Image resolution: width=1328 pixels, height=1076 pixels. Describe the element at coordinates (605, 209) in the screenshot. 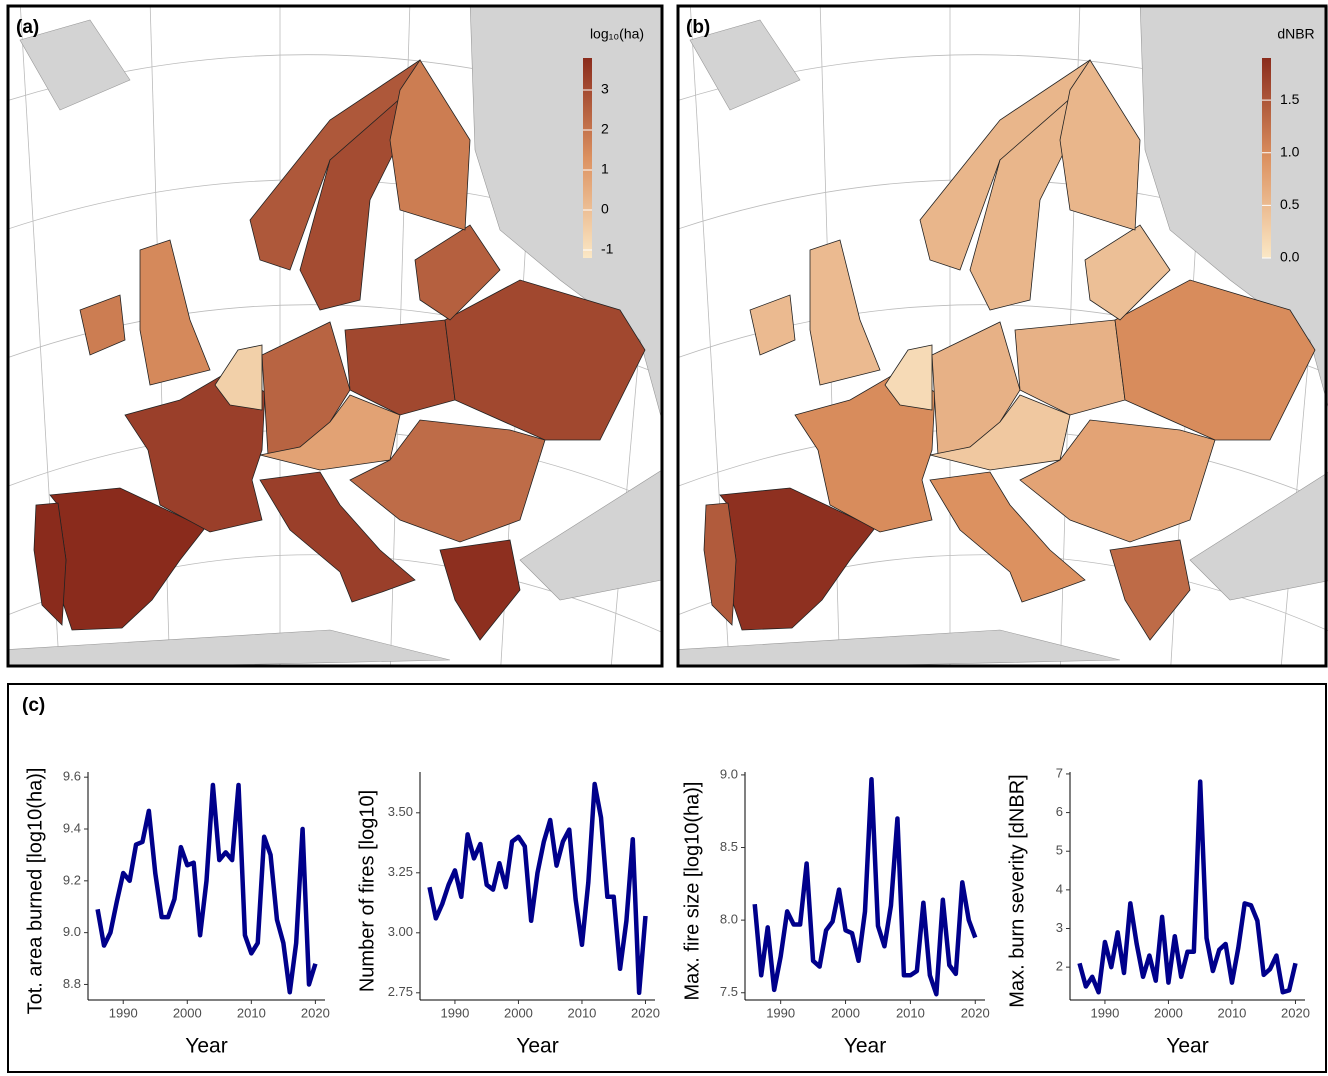

I see `colorbar-tick-label: 0` at that location.